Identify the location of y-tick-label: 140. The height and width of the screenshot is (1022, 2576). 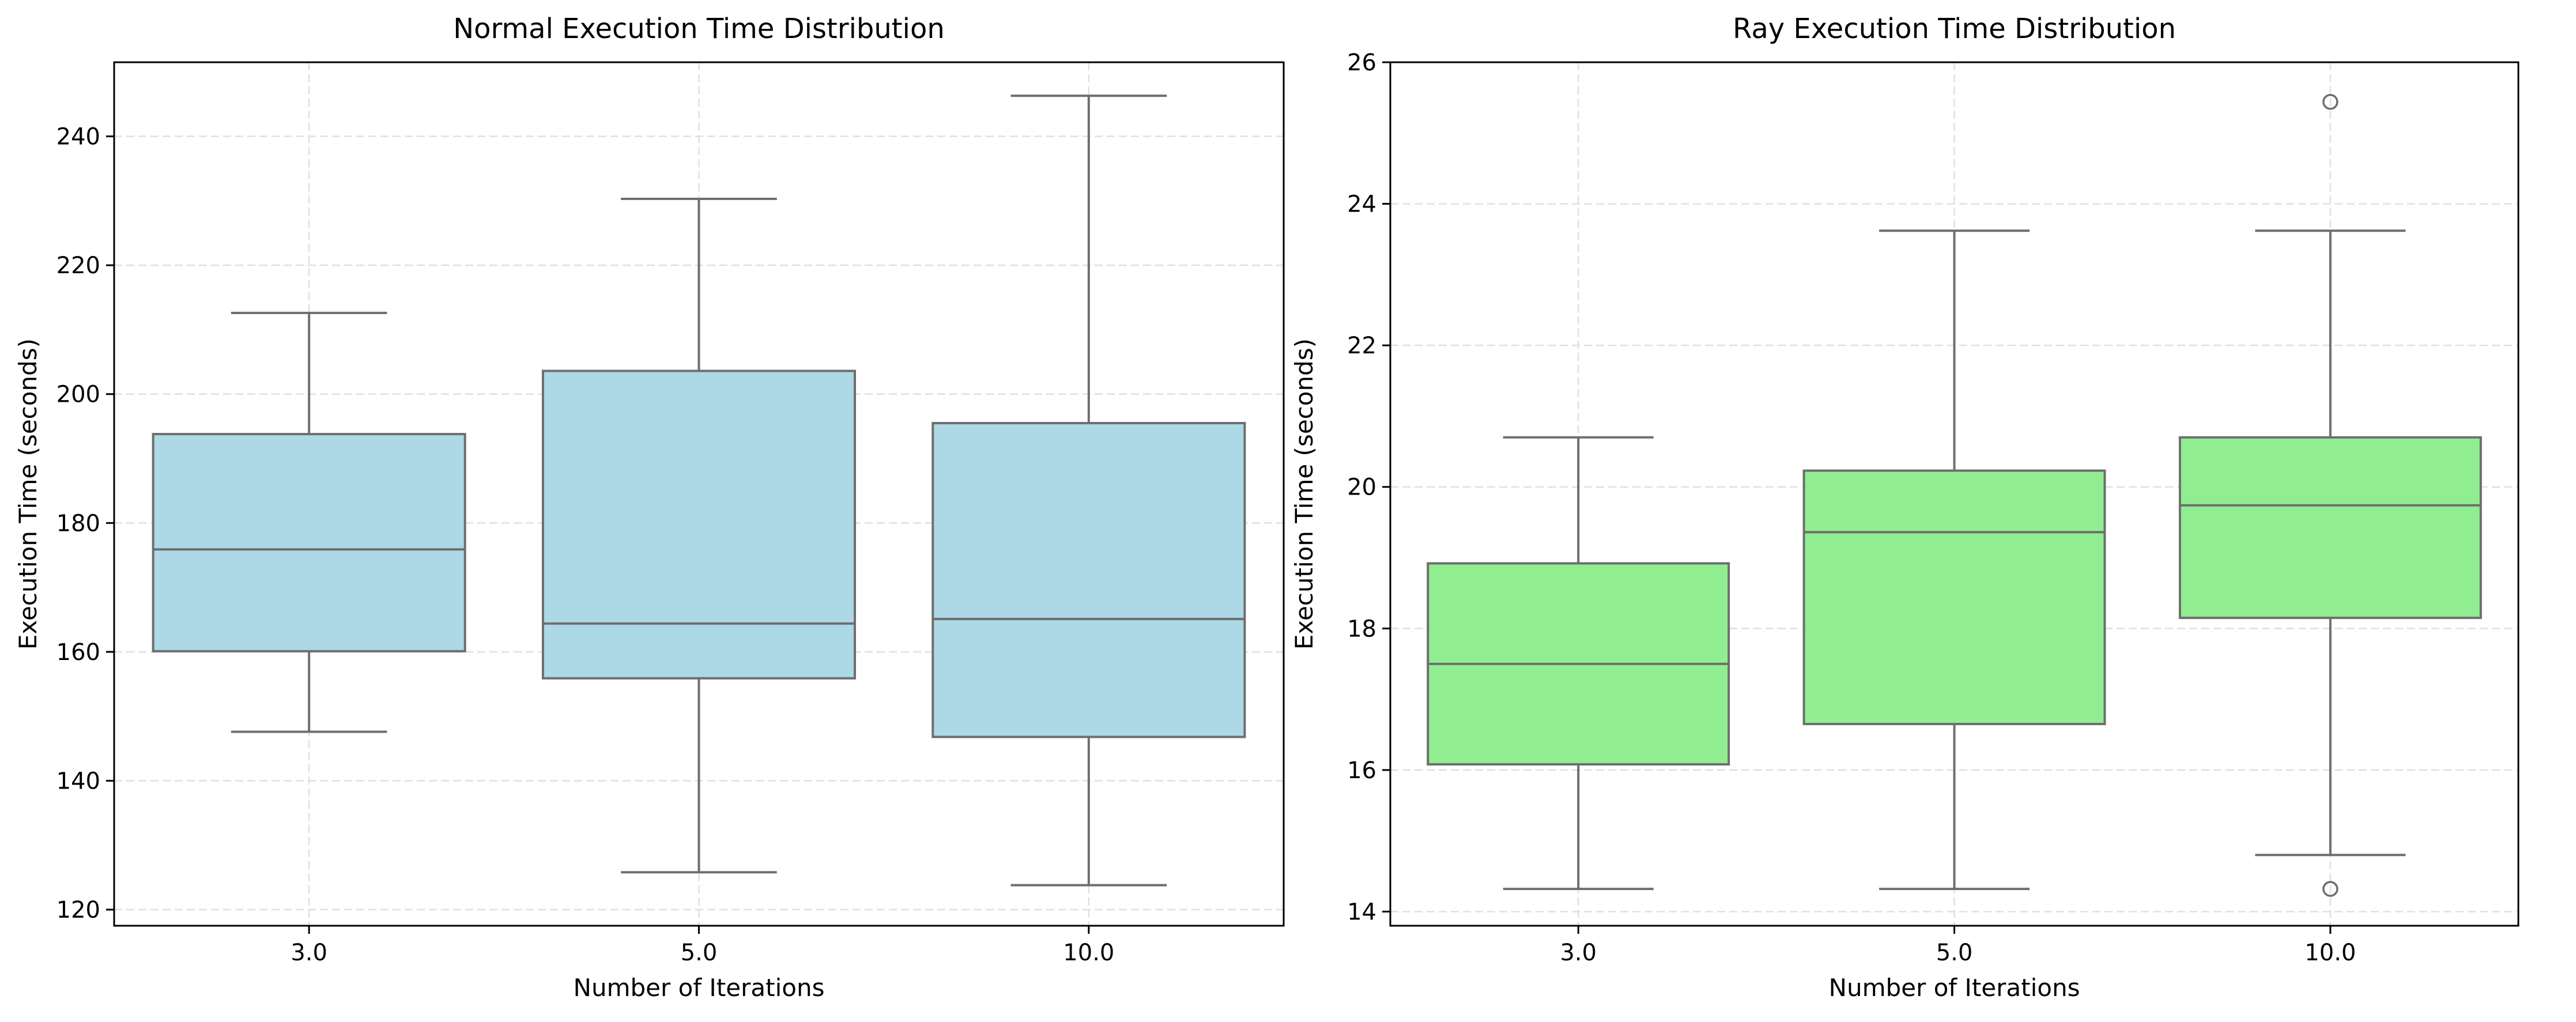
(78, 781).